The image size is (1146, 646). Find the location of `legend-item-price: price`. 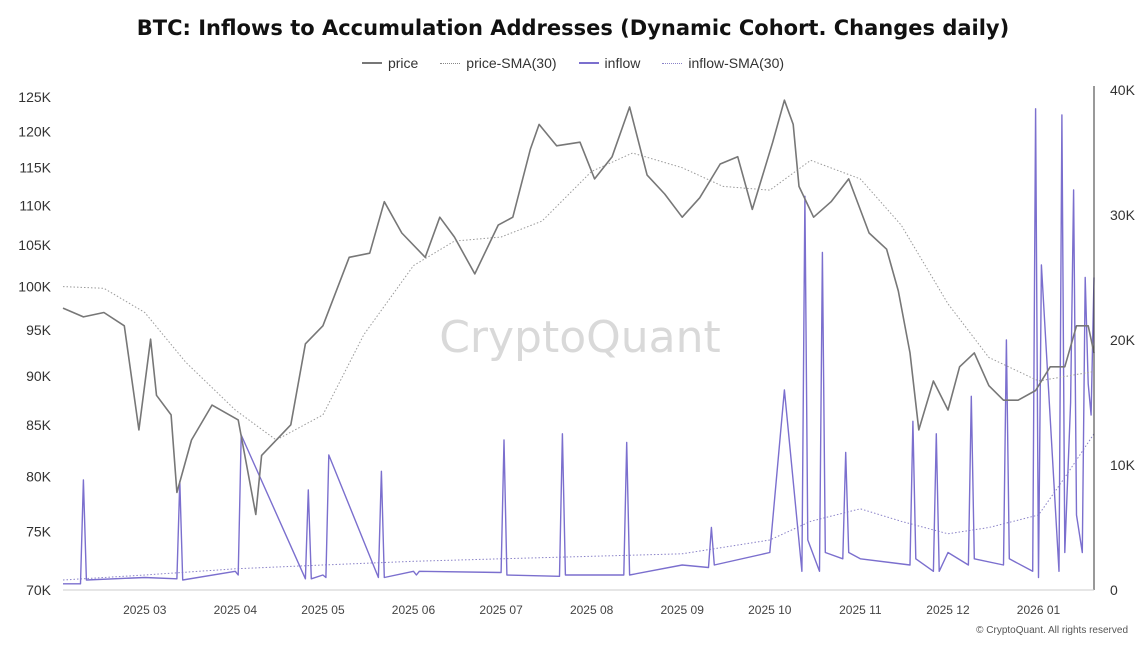

legend-item-price: price is located at coordinates (390, 63).